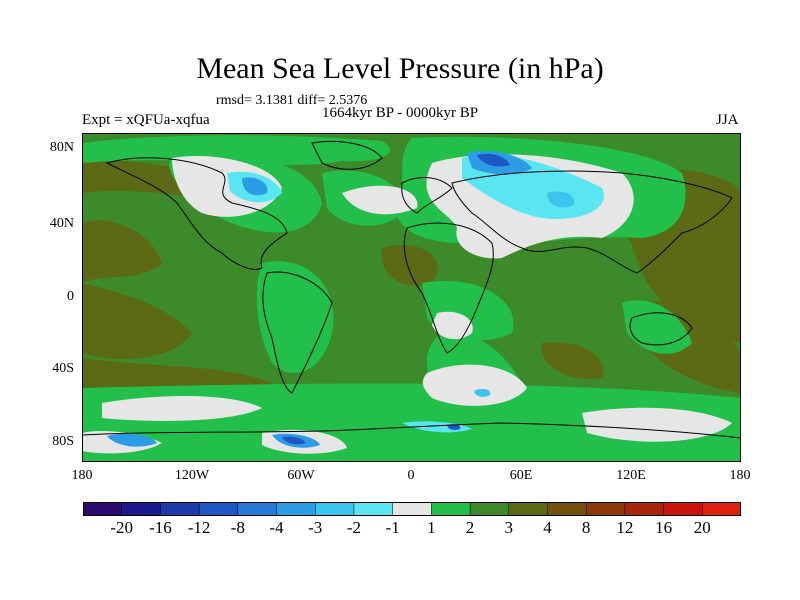 The image size is (800, 600). Describe the element at coordinates (146, 120) in the screenshot. I see `experiment-label: Expt = xQFUa-xqfua` at that location.